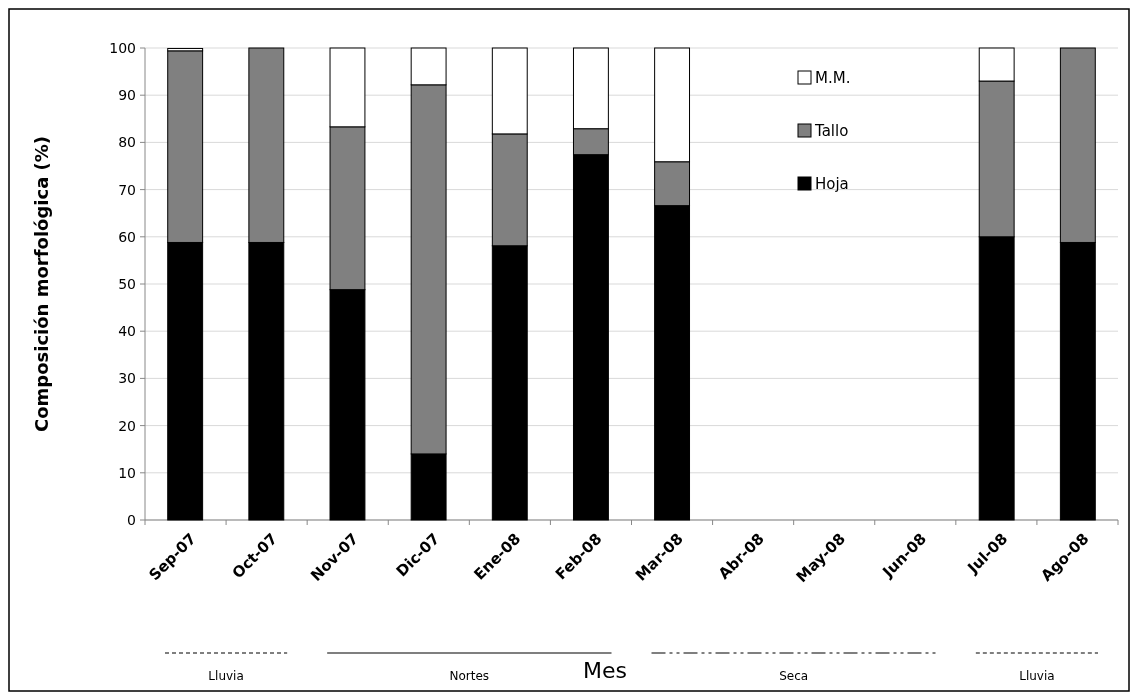 The image size is (1138, 700). What do you see at coordinates (127, 331) in the screenshot?
I see `y-tick-label: 40` at bounding box center [127, 331].